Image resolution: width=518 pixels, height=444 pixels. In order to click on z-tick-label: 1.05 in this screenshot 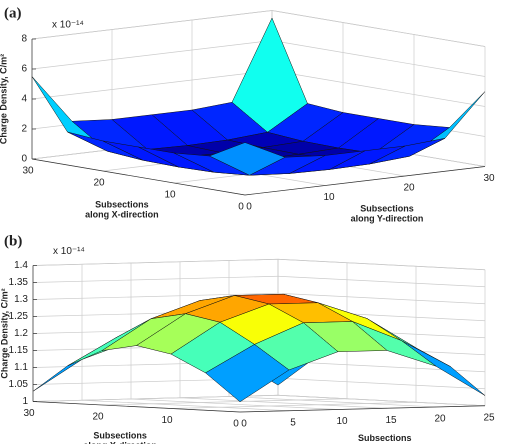, I will do `click(19, 384)`.